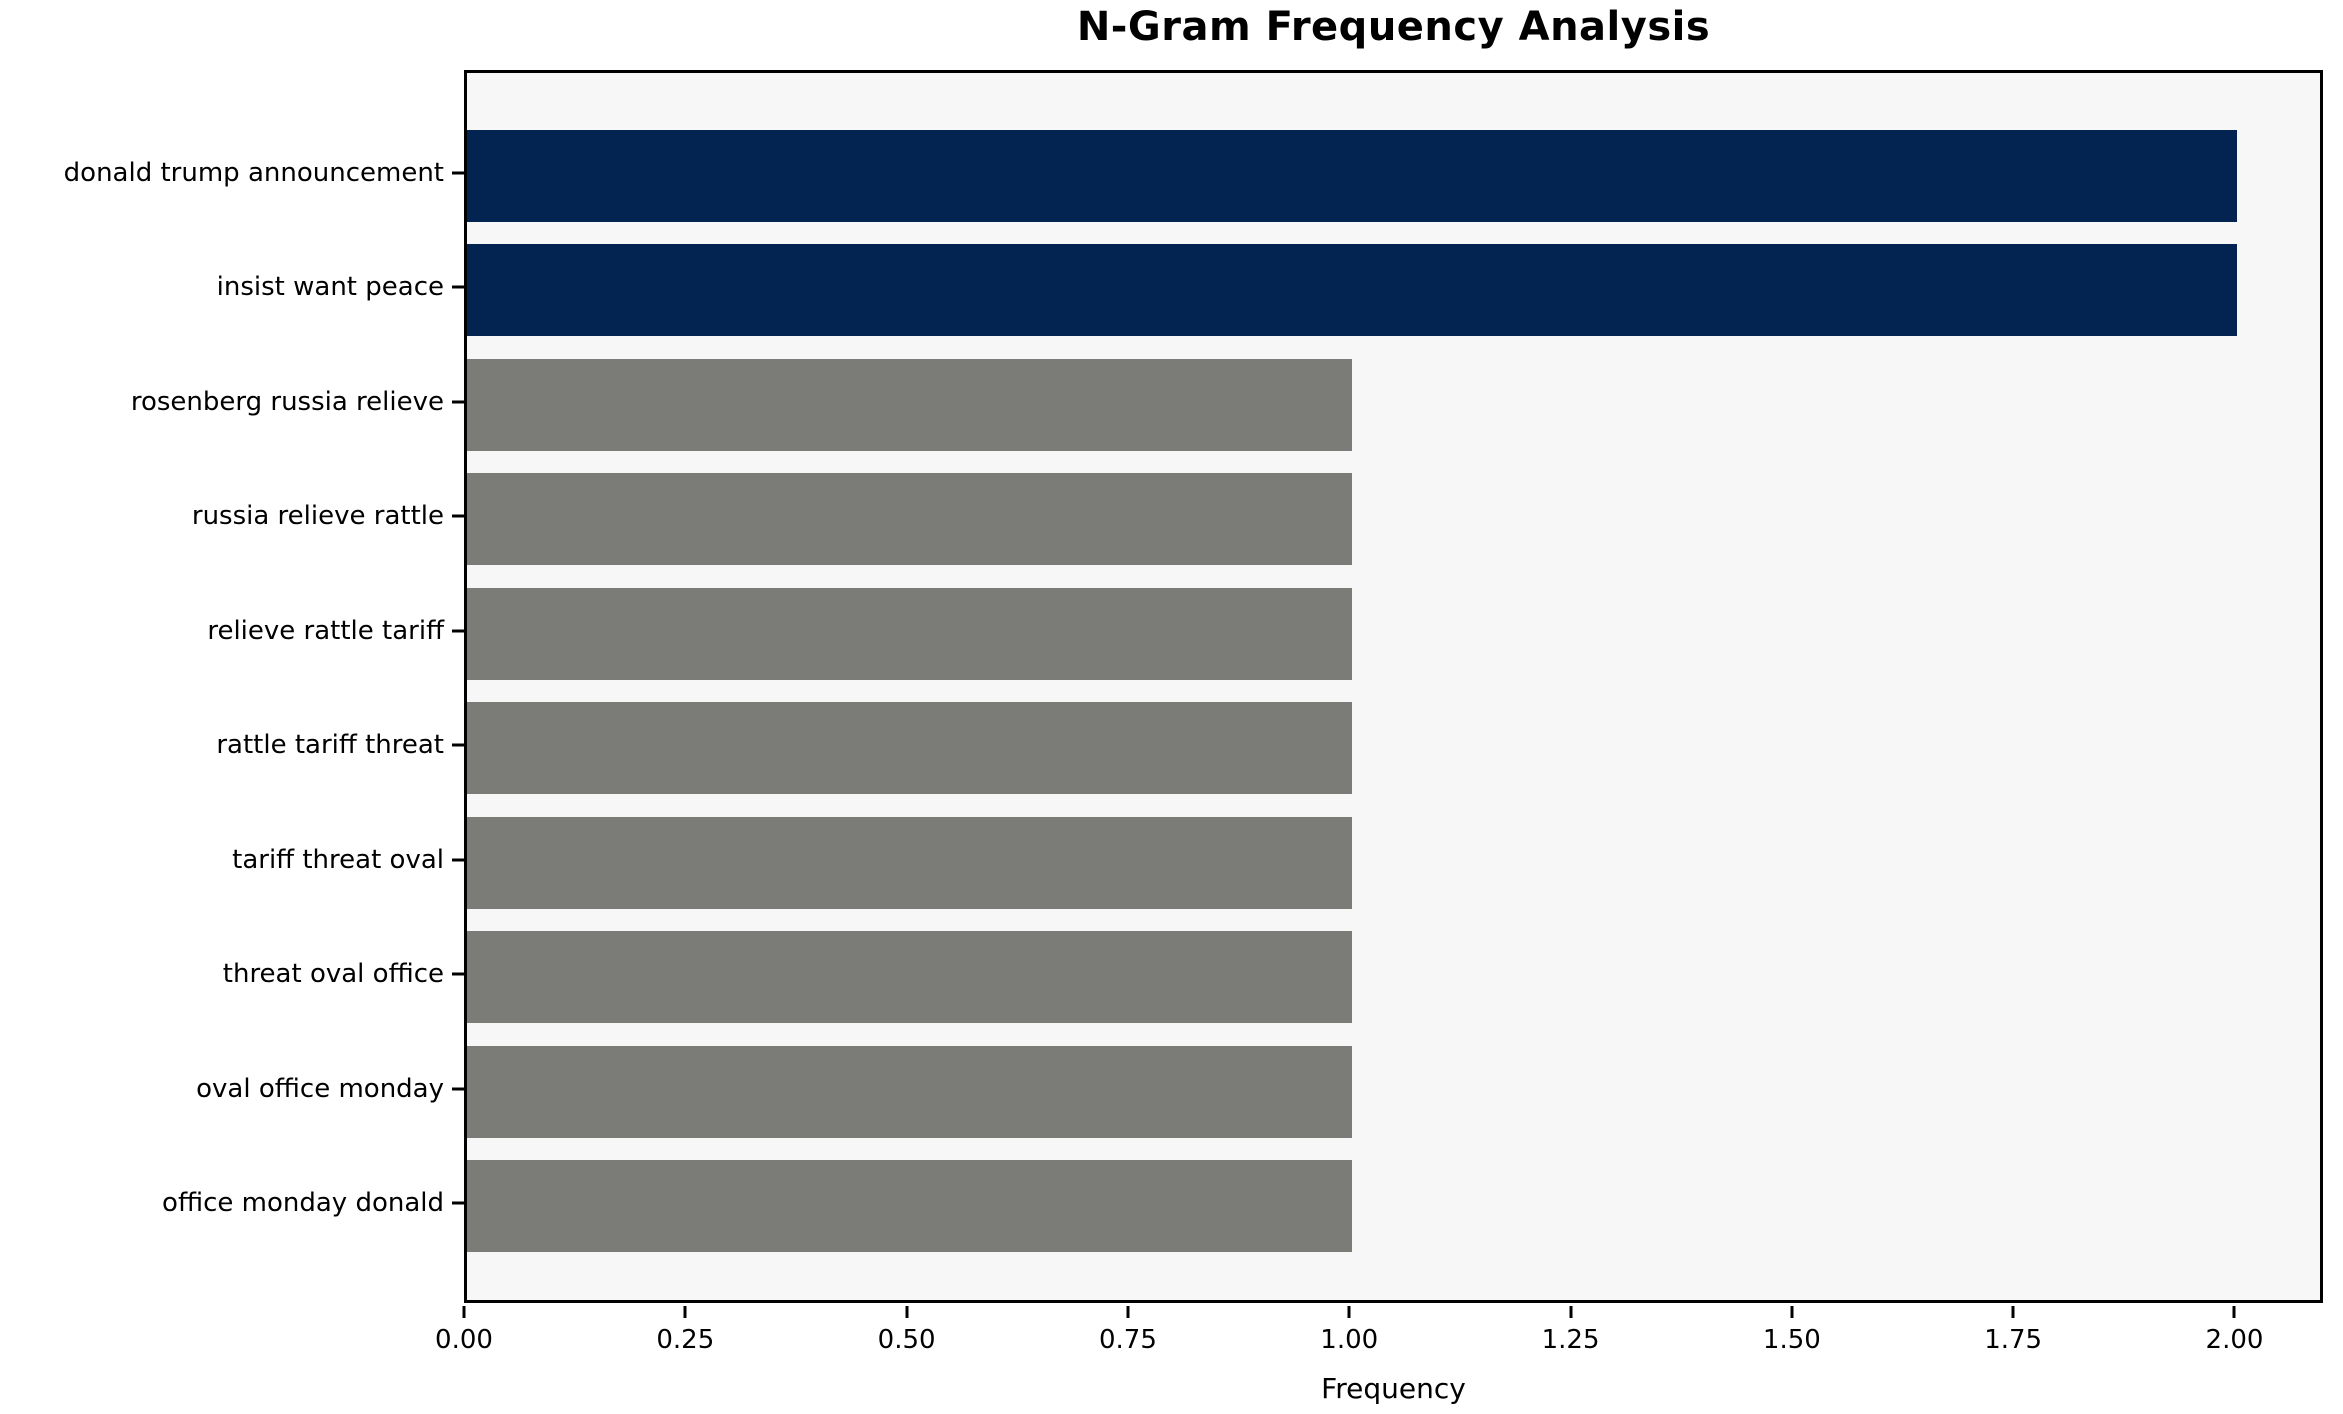 The width and height of the screenshot is (2343, 1414). What do you see at coordinates (1393, 1388) in the screenshot?
I see `x-axis-title: Frequency` at bounding box center [1393, 1388].